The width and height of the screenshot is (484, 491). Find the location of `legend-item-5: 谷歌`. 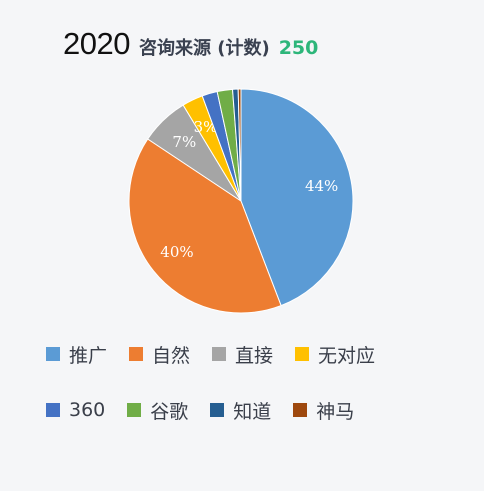

legend-item-5: 谷歌 is located at coordinates (157, 410).